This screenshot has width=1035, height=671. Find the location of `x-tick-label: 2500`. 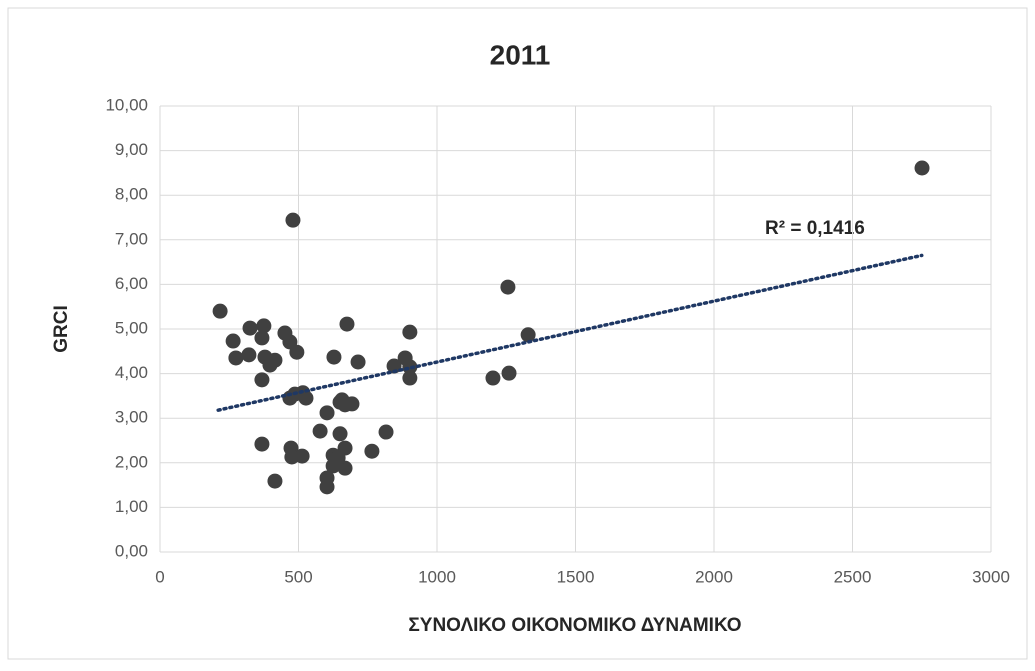

x-tick-label: 2500 is located at coordinates (853, 576).